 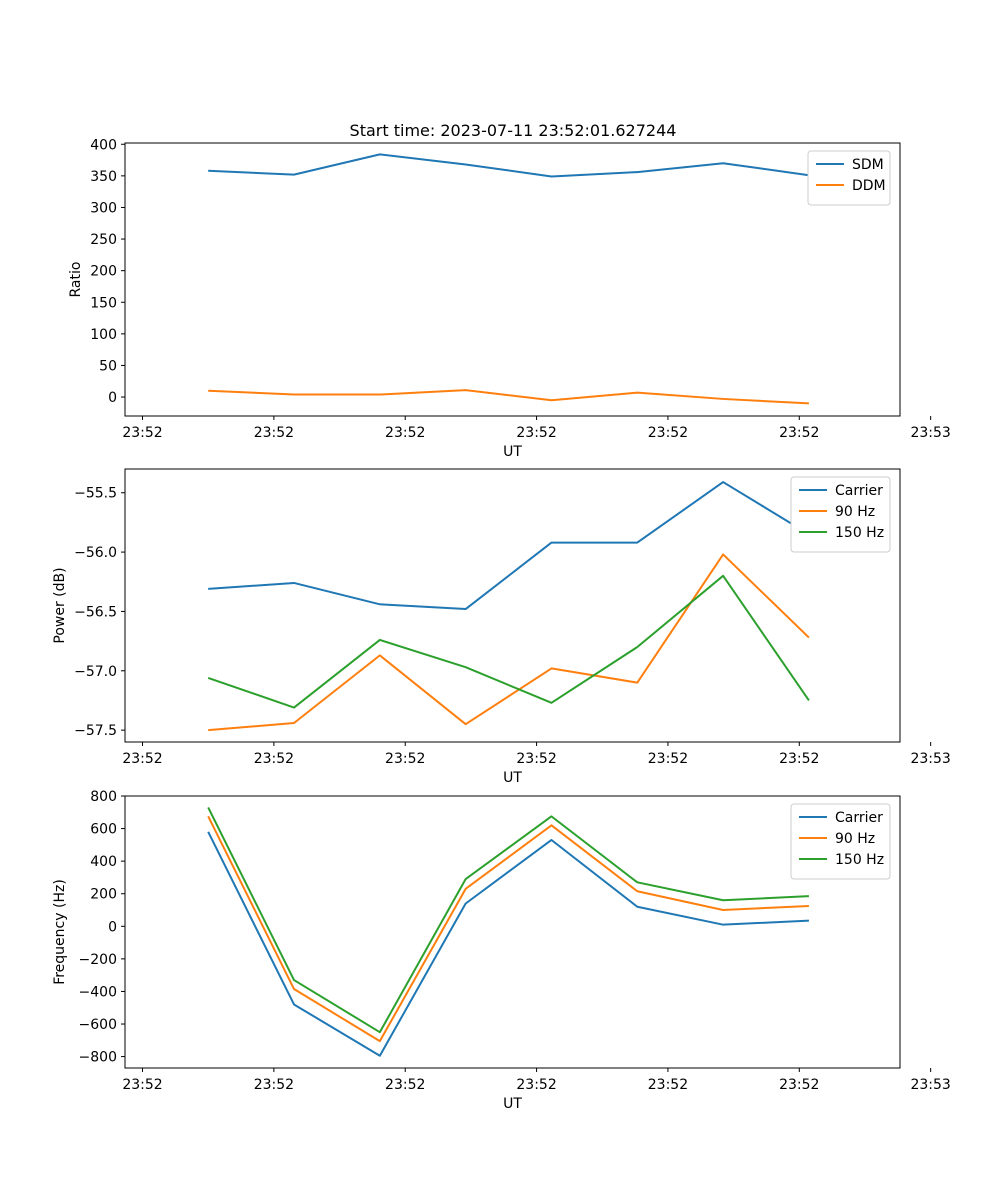 What do you see at coordinates (108, 366) in the screenshot?
I see `y-tick-label: 50` at bounding box center [108, 366].